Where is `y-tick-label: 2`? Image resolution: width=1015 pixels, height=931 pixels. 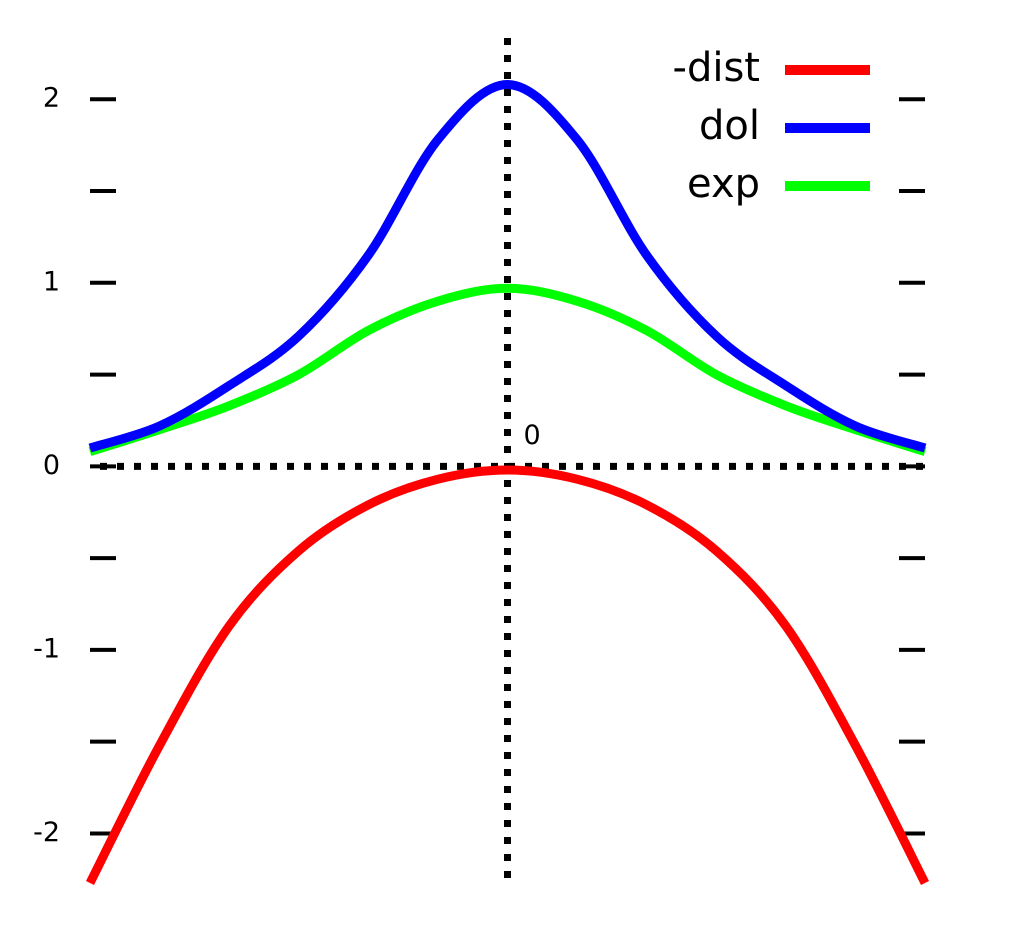 y-tick-label: 2 is located at coordinates (51, 98).